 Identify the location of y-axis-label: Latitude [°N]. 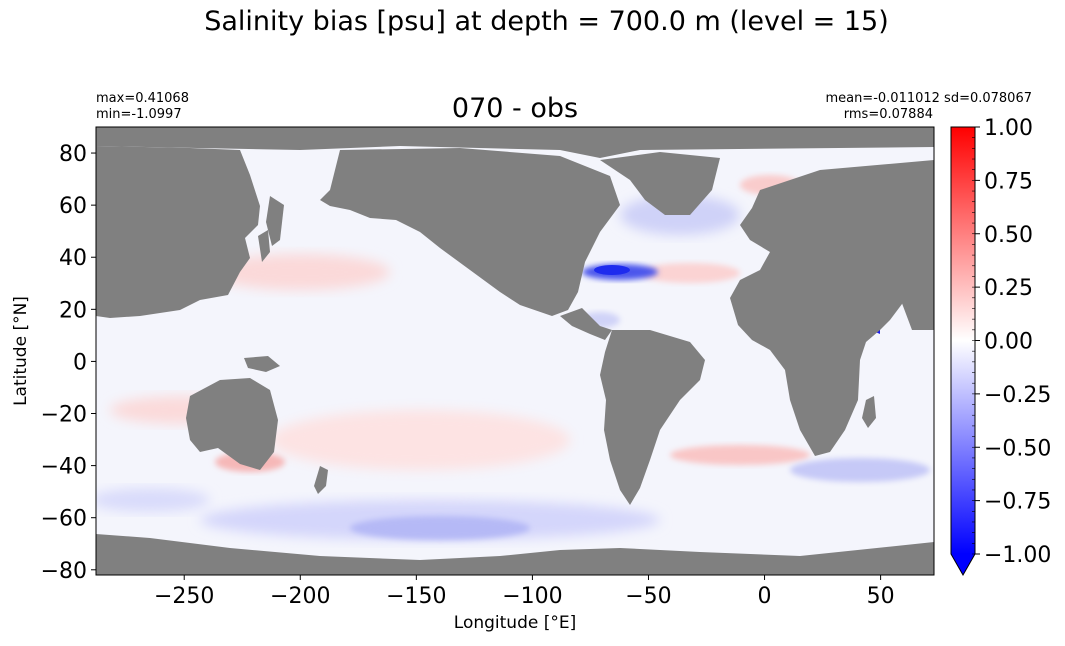
(21, 351).